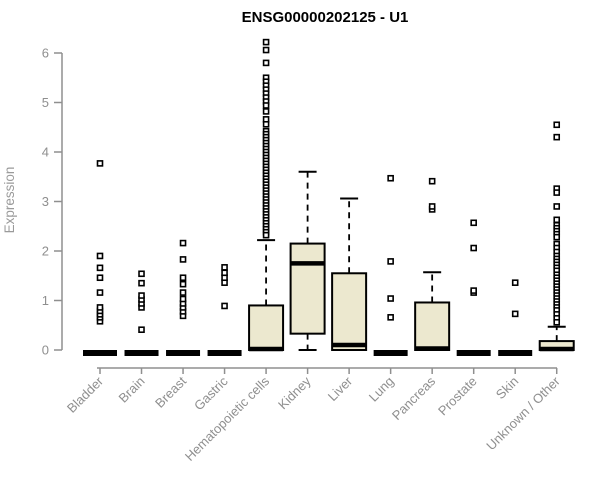 The height and width of the screenshot is (500, 600). What do you see at coordinates (170, 391) in the screenshot?
I see `x-tick-label-breast: Breast` at bounding box center [170, 391].